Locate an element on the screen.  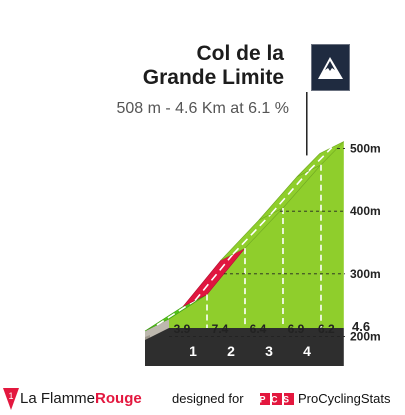
climb-title-line1: Col de la is located at coordinates (240, 53).